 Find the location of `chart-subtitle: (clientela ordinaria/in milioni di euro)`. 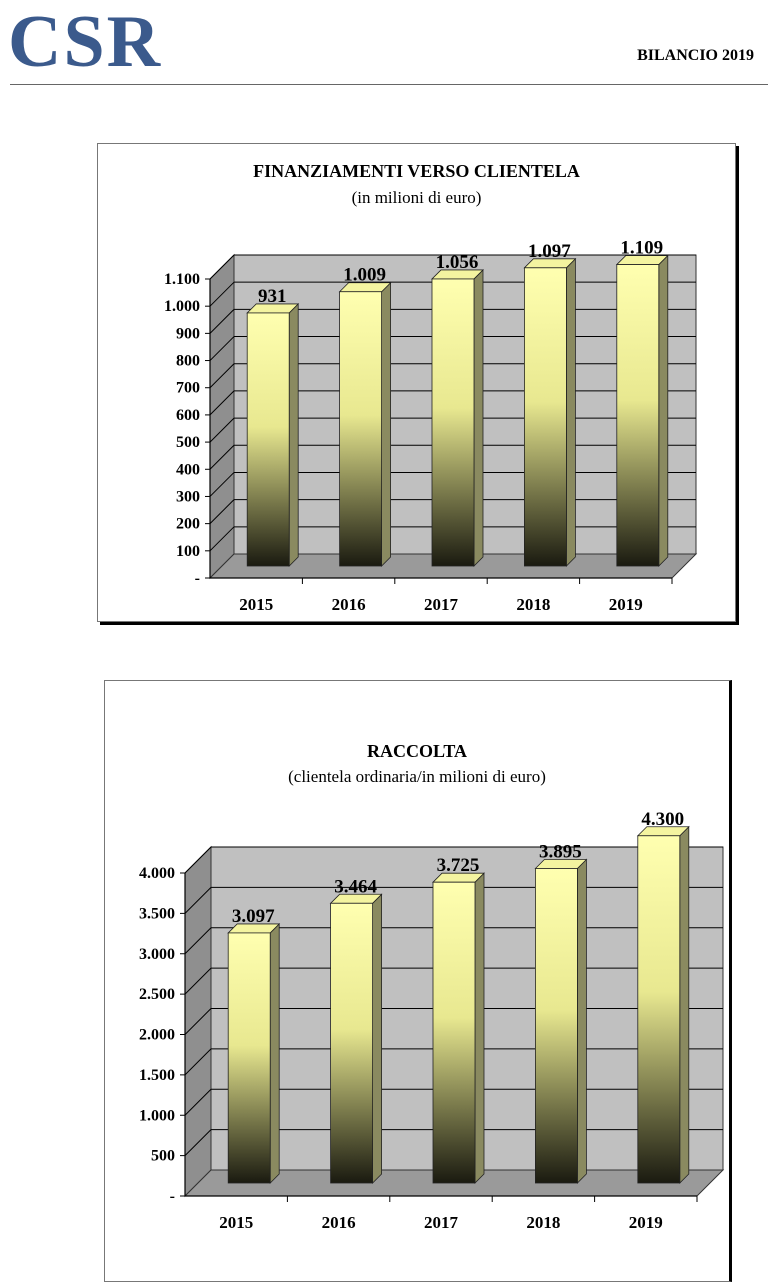

chart-subtitle: (clientela ordinaria/in milioni di euro) is located at coordinates (417, 776).